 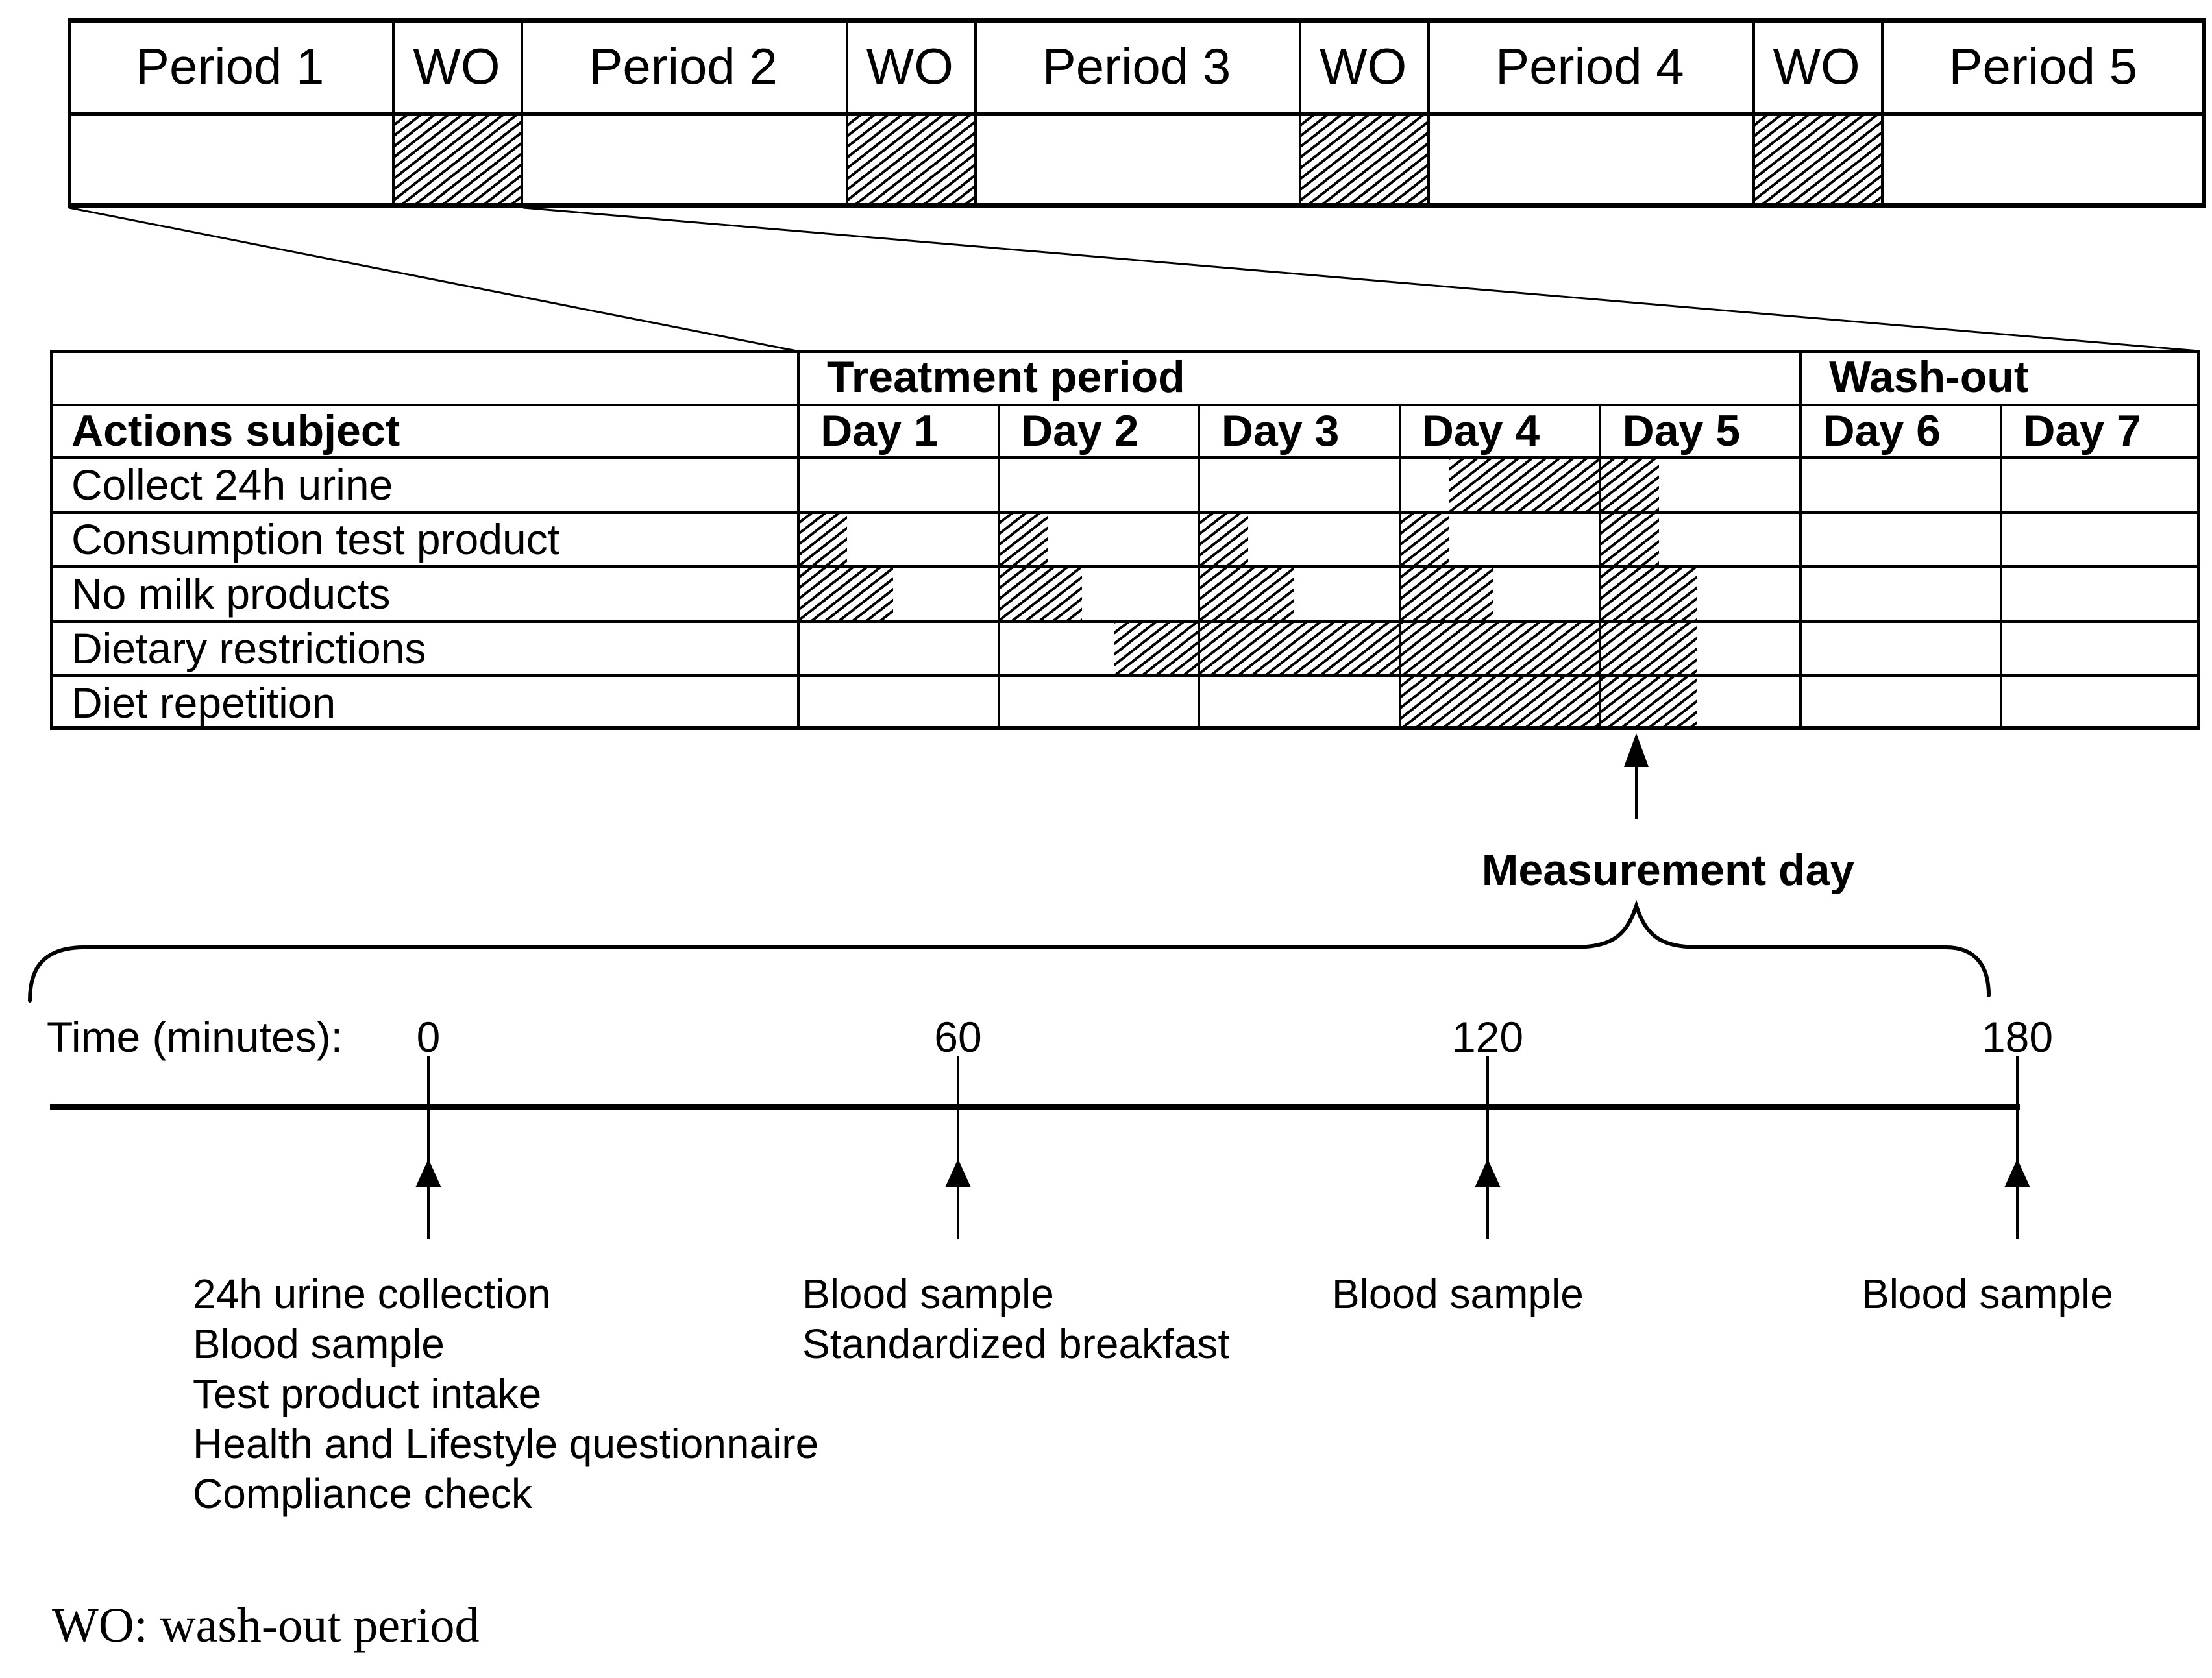 What do you see at coordinates (1080, 431) in the screenshot?
I see `day-header: Day 2` at bounding box center [1080, 431].